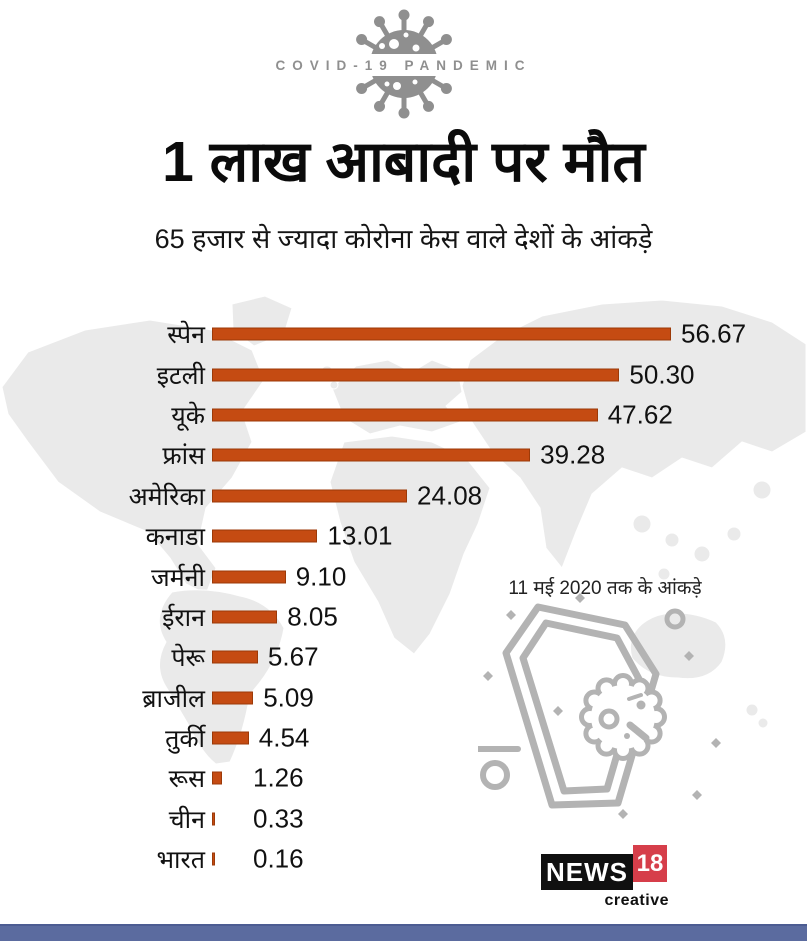 The height and width of the screenshot is (941, 807). What do you see at coordinates (509, 778) in the screenshot?
I see `bar-track: 1.26` at bounding box center [509, 778].